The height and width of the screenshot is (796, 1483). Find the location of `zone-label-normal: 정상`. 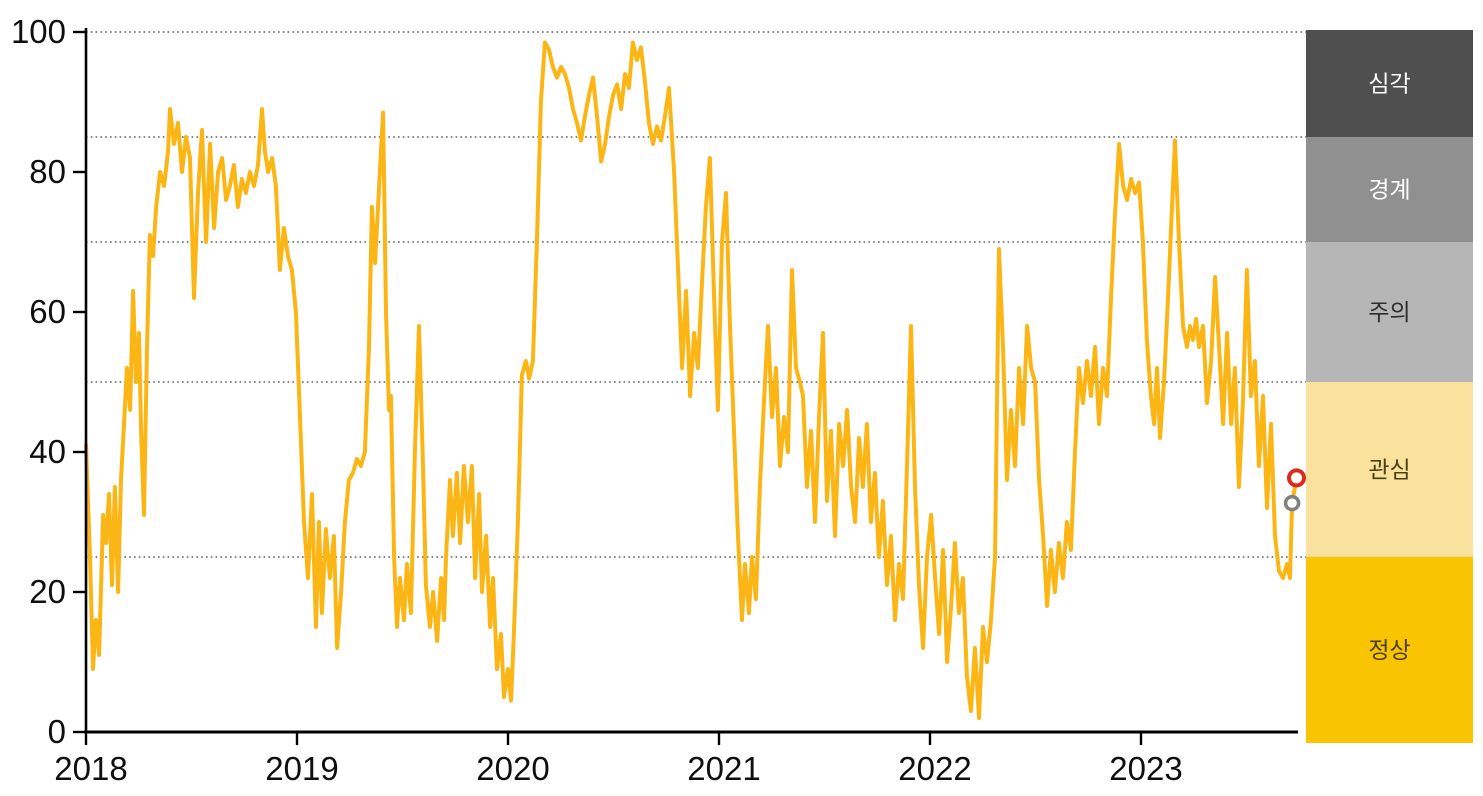

zone-label-normal: 정상 is located at coordinates (1389, 650).